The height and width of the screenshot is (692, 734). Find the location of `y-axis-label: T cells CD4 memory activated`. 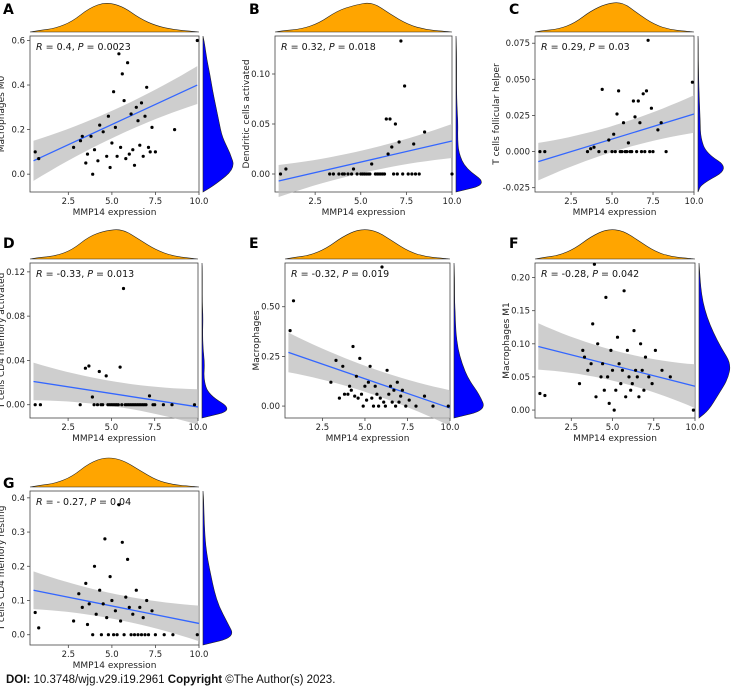

y-axis-label: T cells CD4 memory activated is located at coordinates (3, 341).